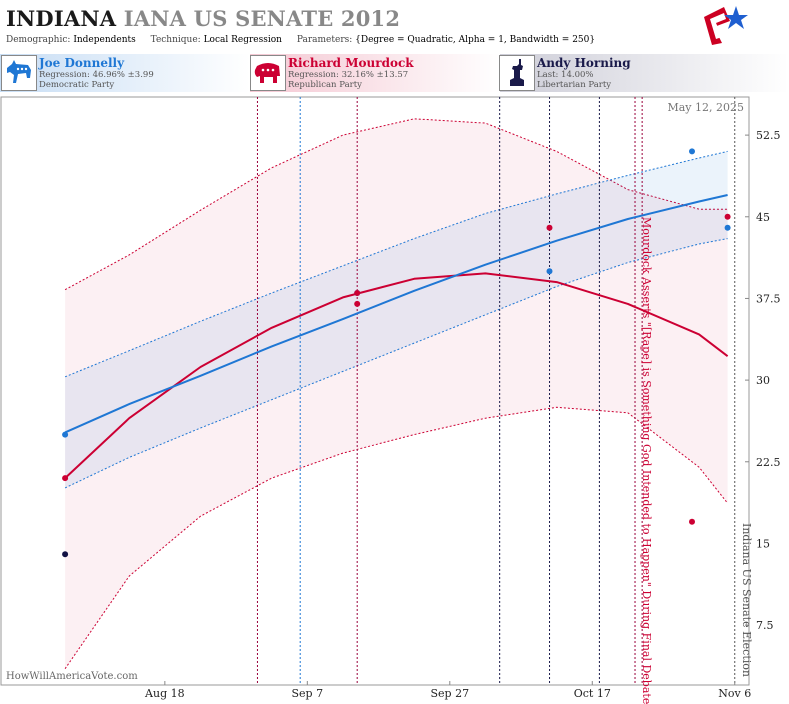 This screenshot has height=704, width=789. Describe the element at coordinates (517, 73) in the screenshot. I see `liberty-icon` at that location.